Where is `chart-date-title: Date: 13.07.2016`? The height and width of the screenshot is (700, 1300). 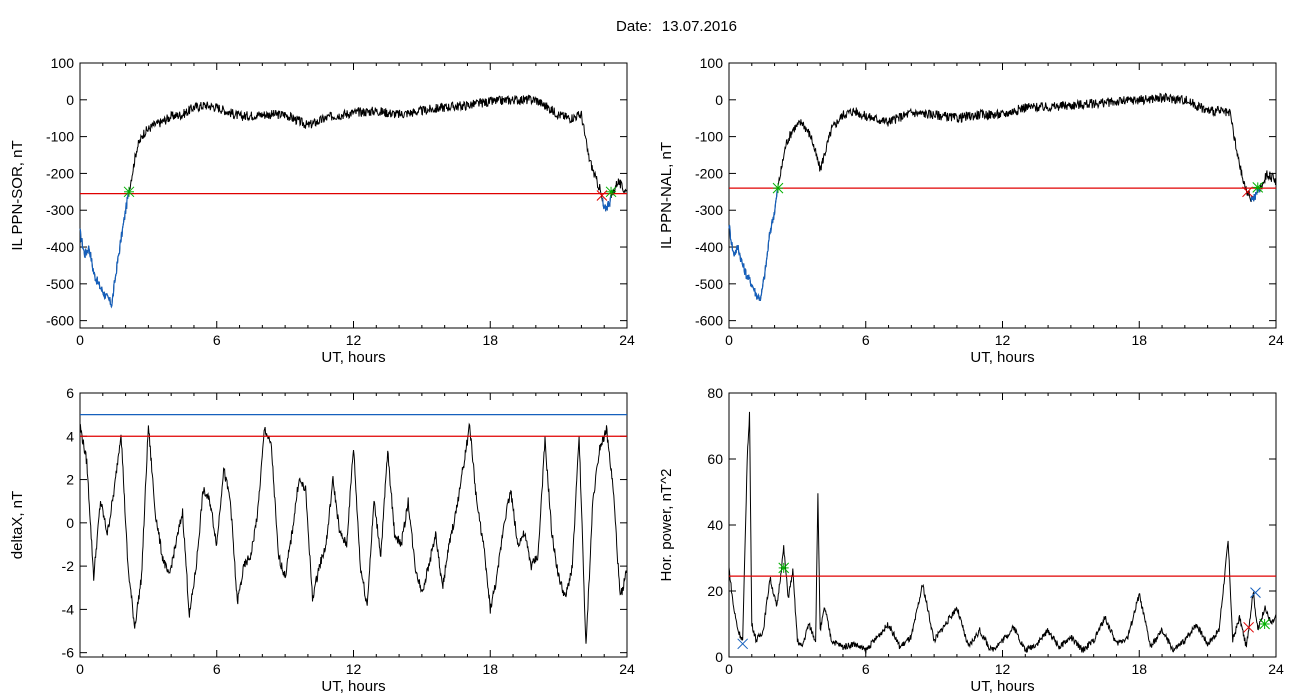 chart-date-title: Date: 13.07.2016 is located at coordinates (650, 26).